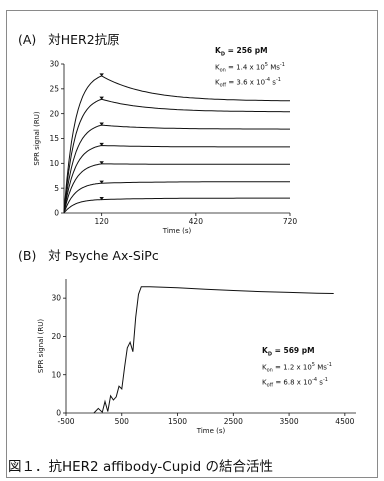 The height and width of the screenshot is (481, 384). What do you see at coordinates (196, 221) in the screenshot?
I see `panel-a-x-tick-label: 420` at bounding box center [196, 221].